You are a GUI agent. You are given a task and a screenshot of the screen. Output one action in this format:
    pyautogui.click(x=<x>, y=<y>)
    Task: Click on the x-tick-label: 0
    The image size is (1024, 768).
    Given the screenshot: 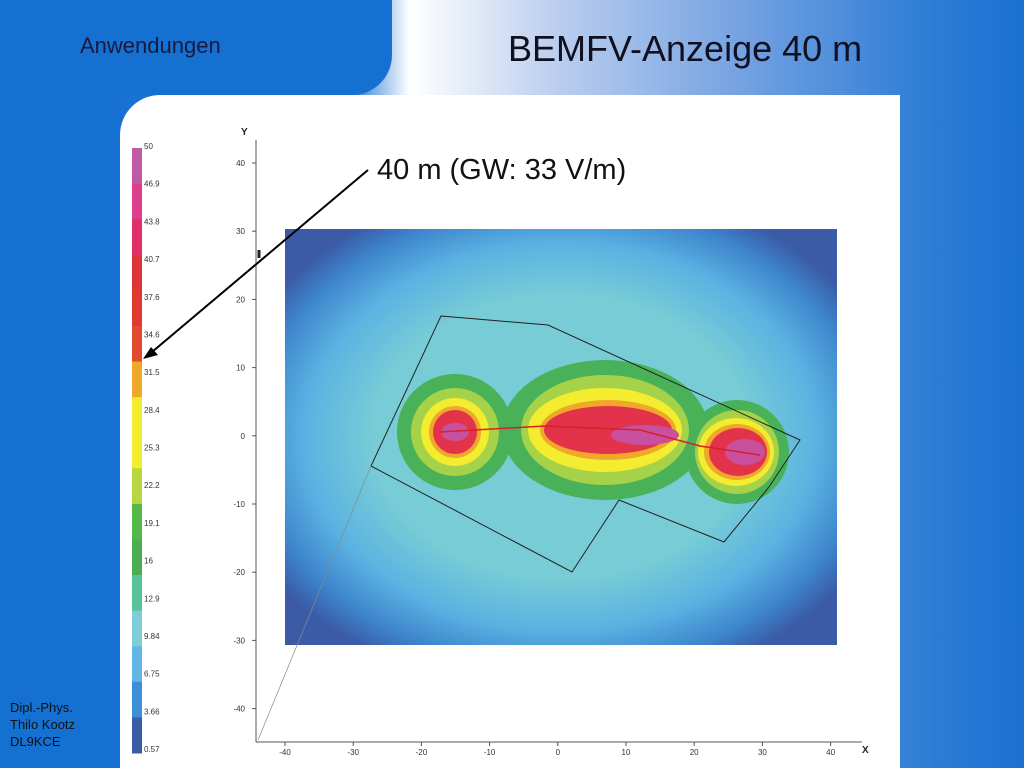 What is the action you would take?
    pyautogui.click(x=558, y=752)
    